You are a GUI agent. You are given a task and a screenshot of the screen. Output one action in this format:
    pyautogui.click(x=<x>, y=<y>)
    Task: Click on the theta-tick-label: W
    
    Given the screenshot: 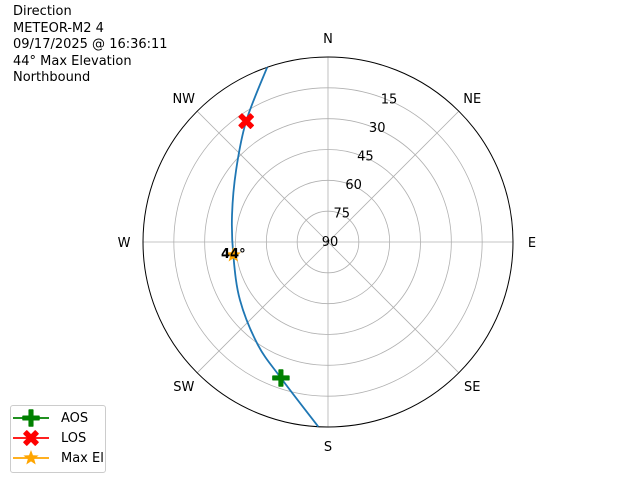 What is the action you would take?
    pyautogui.click(x=124, y=243)
    